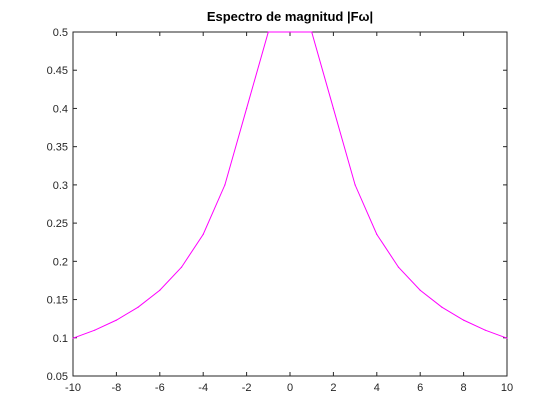 This screenshot has height=420, width=560. What do you see at coordinates (333, 388) in the screenshot?
I see `x-tick-label: 2` at bounding box center [333, 388].